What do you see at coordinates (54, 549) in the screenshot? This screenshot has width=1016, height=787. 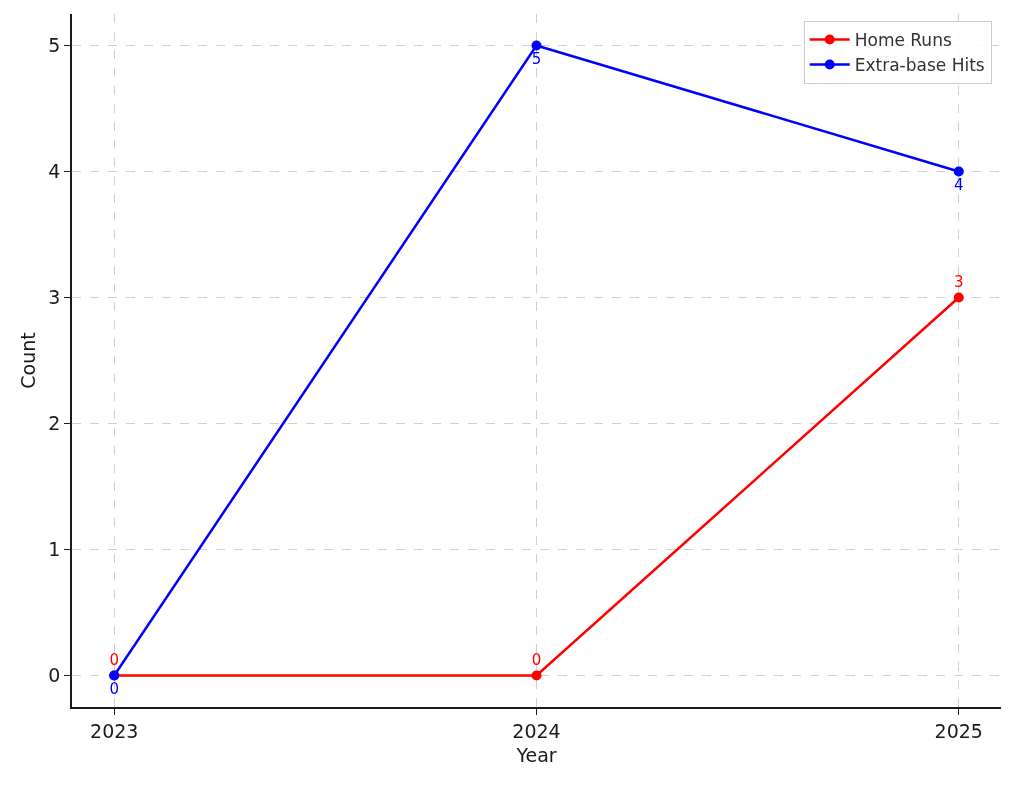 I see `y-tick-label: 1` at bounding box center [54, 549].